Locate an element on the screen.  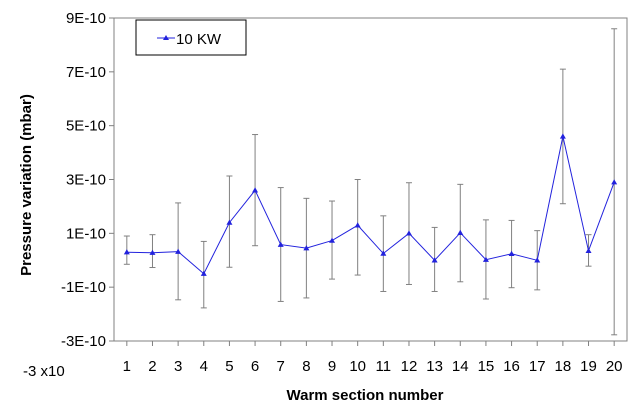
x-tick-label: 10 is located at coordinates (357, 366).